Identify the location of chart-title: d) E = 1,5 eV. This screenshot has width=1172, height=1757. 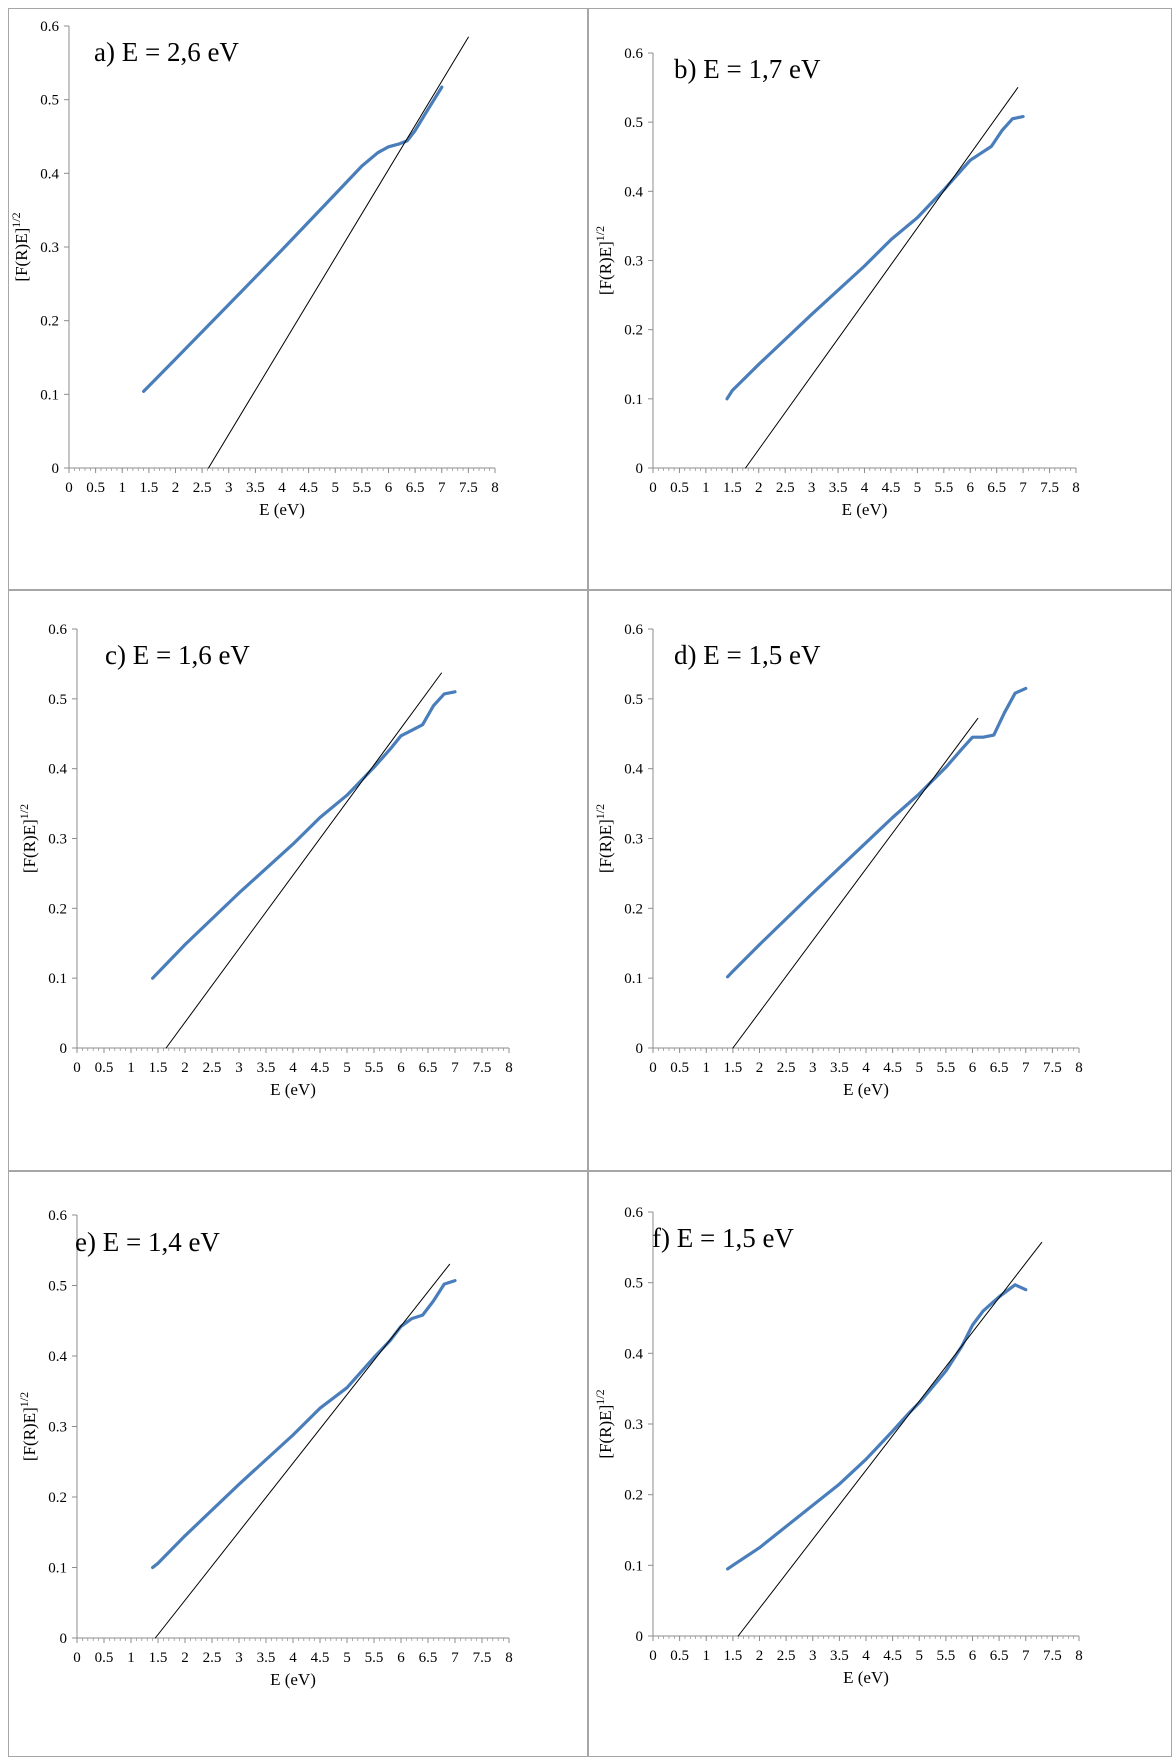
(747, 655).